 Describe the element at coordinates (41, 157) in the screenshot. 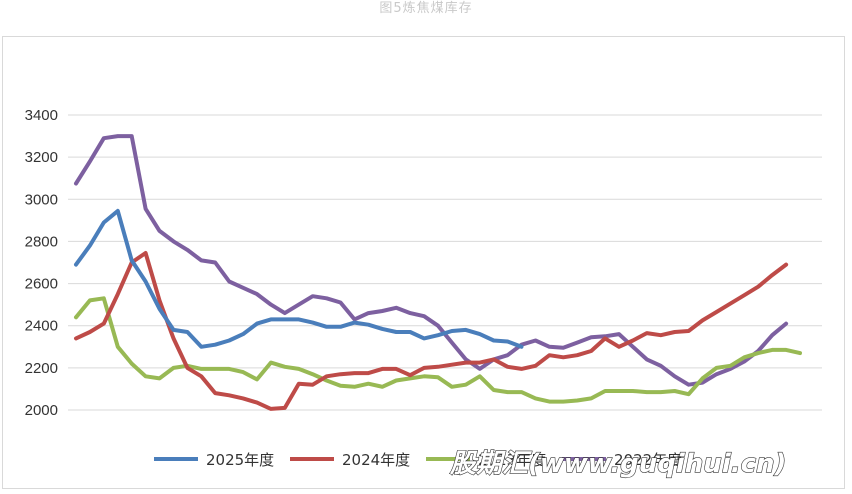

I see `y-tick-label: 3200` at that location.